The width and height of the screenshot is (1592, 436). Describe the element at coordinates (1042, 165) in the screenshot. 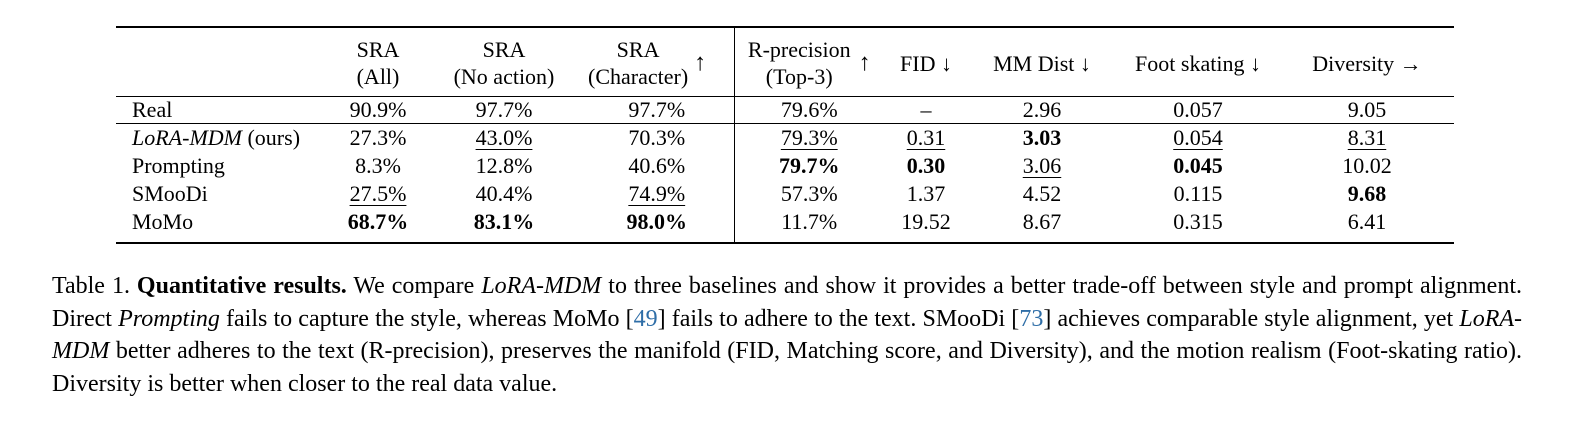

I see `table-cell: 3.06` at that location.